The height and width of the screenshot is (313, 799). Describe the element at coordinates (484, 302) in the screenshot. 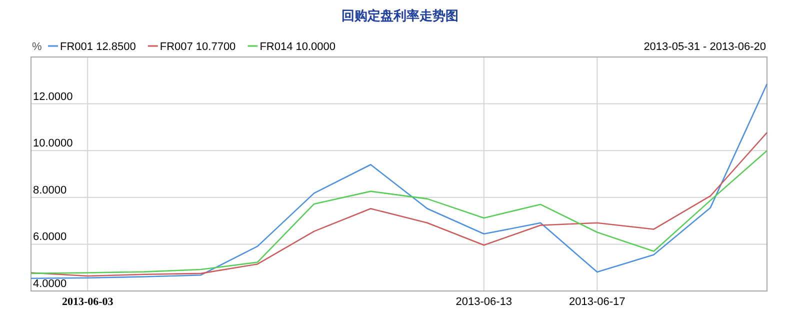

I see `x-tick-label: 2013-06-13` at that location.